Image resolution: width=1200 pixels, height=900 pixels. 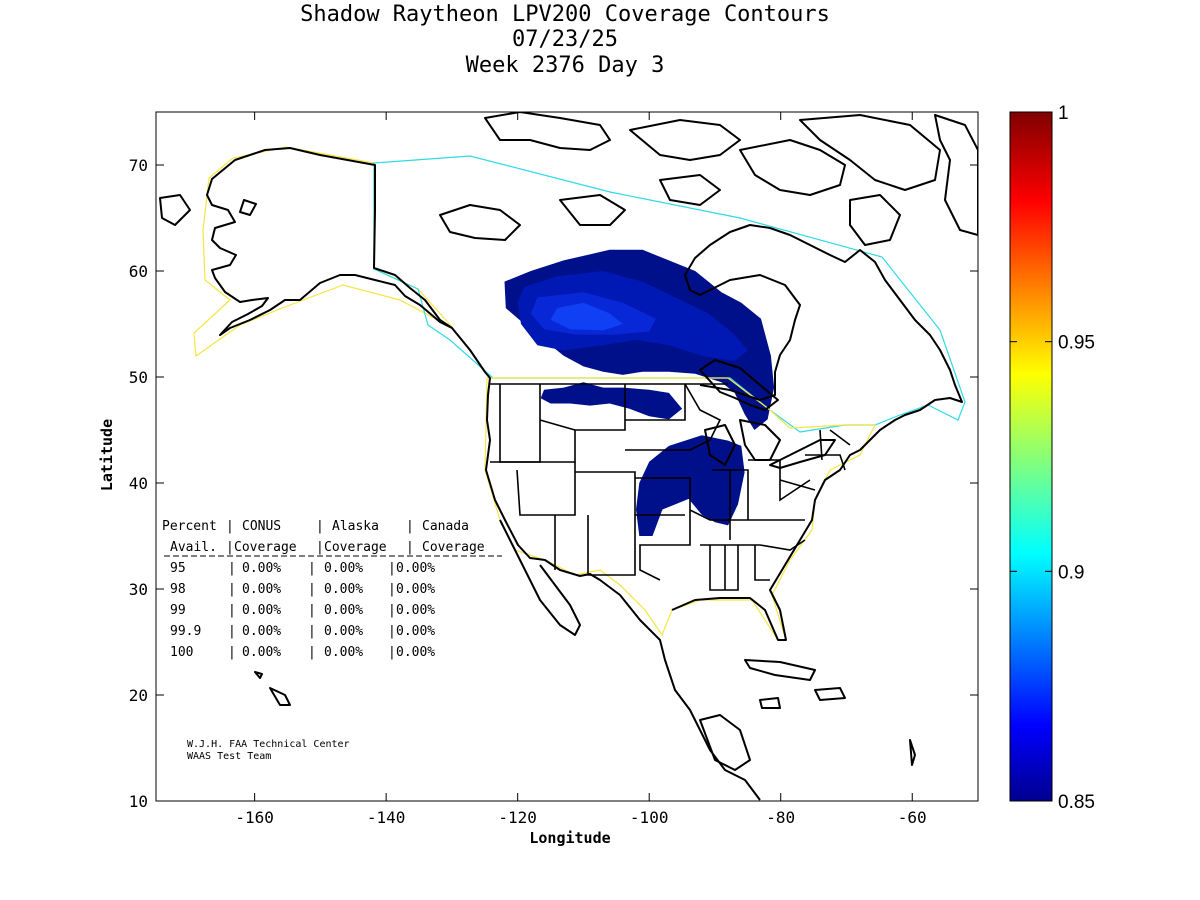 What do you see at coordinates (649, 817) in the screenshot?
I see `x-tick-label: -100` at bounding box center [649, 817].